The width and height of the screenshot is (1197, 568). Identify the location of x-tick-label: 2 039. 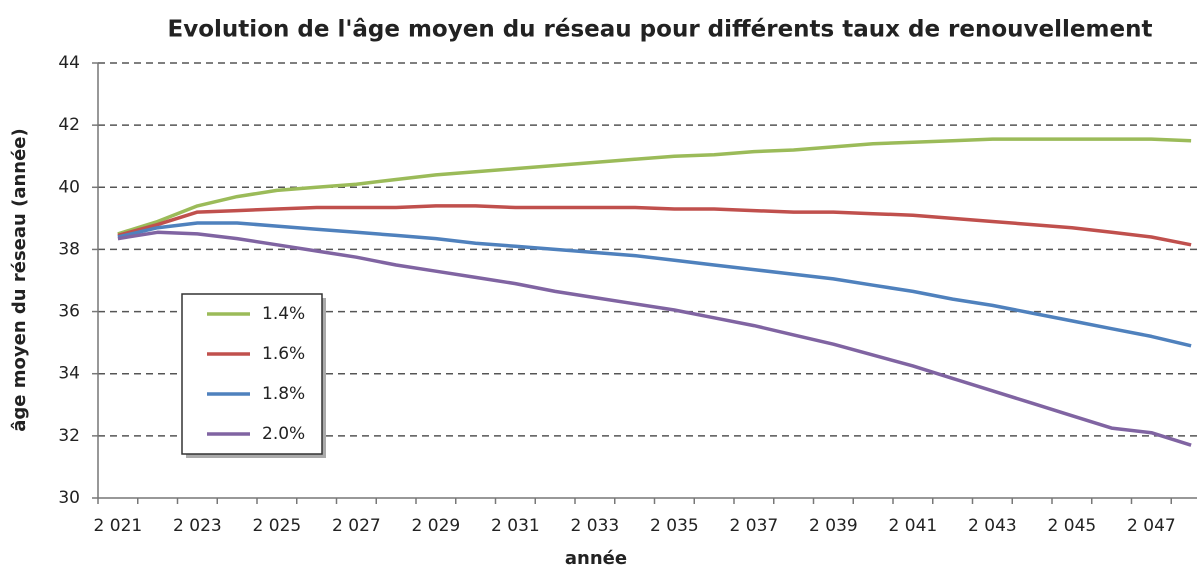
(833, 526).